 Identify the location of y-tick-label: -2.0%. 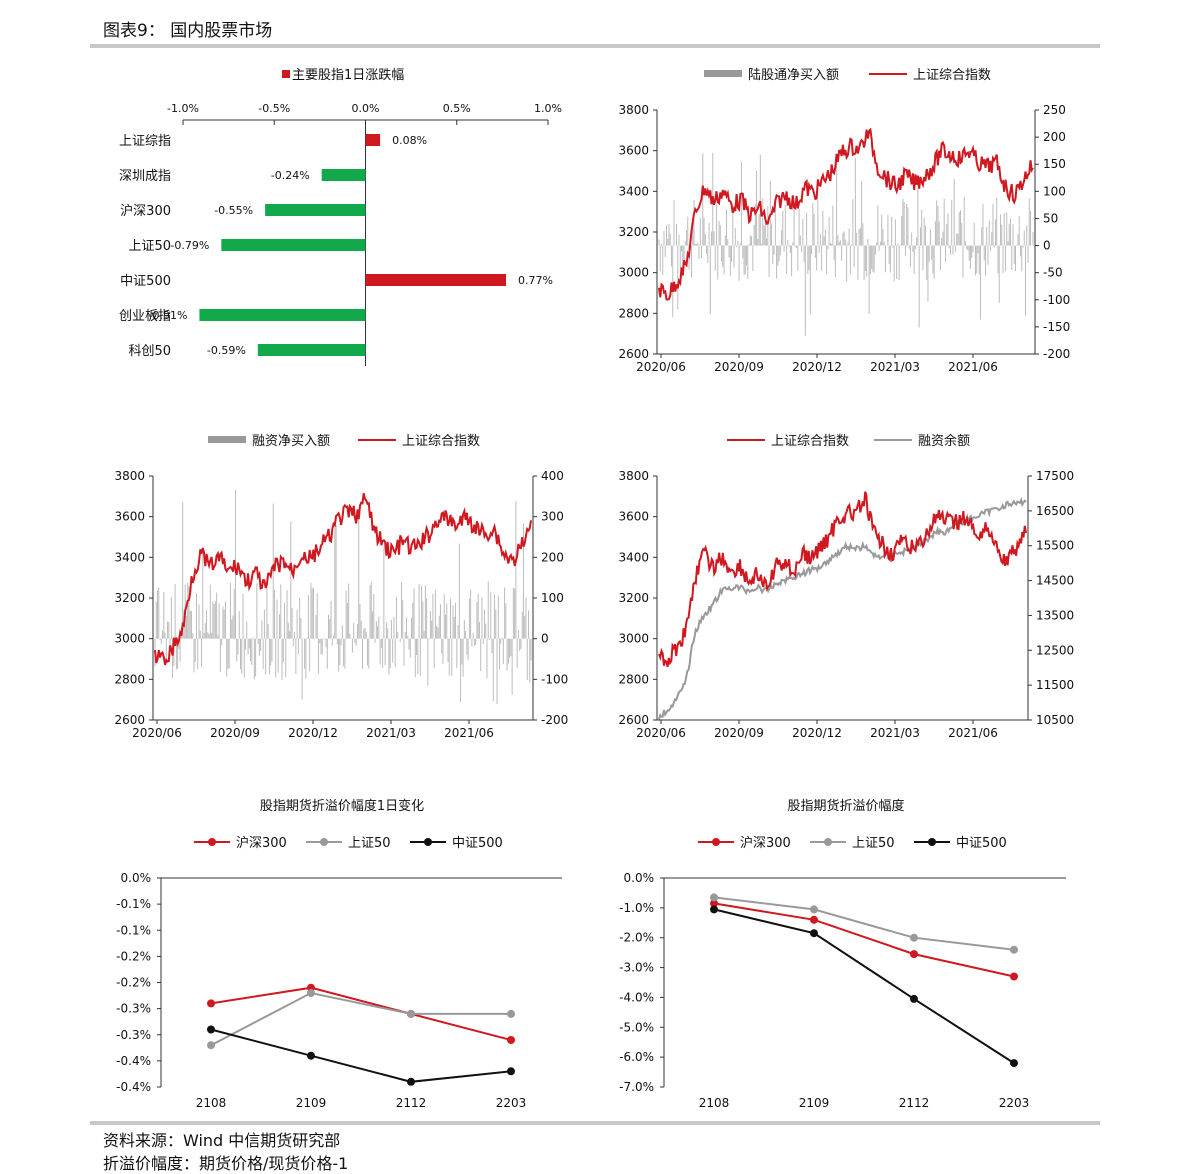
(636, 938).